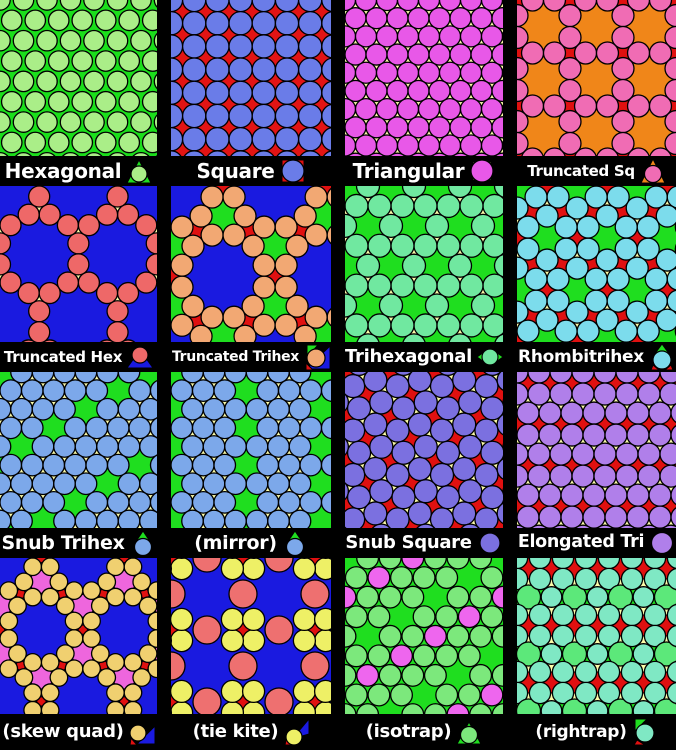 The height and width of the screenshot is (750, 676). I want to click on tile-caption: Snub Trihex, so click(78, 543).